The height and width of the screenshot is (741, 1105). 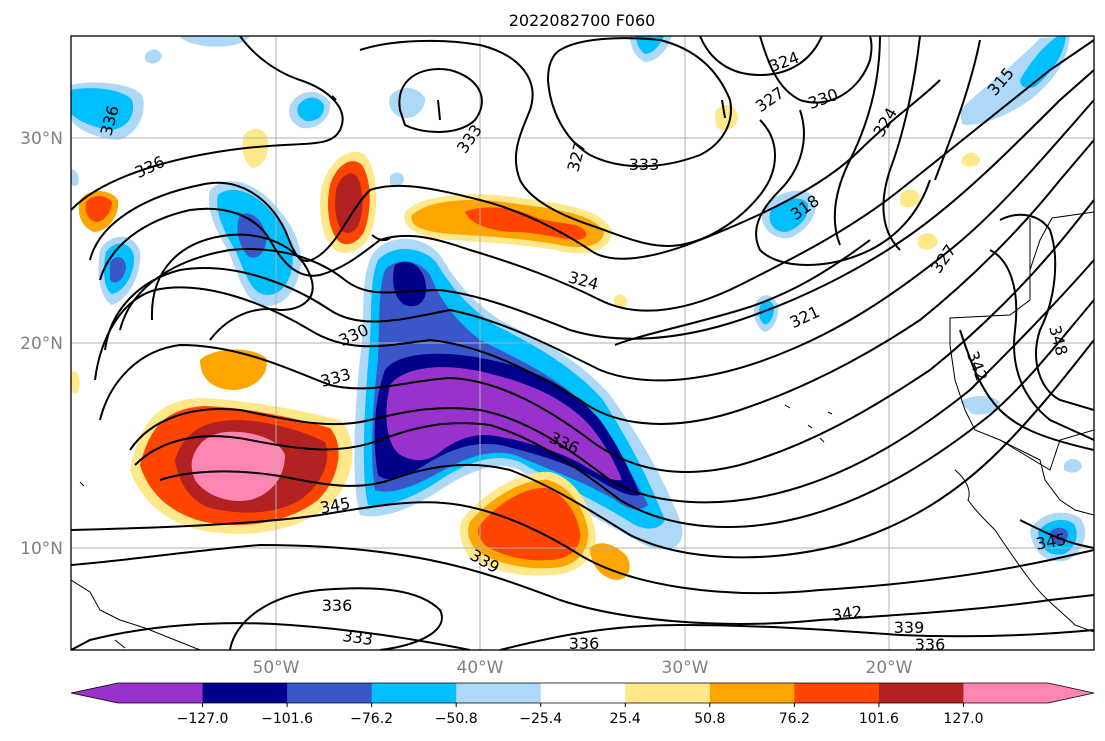 What do you see at coordinates (1073, 465) in the screenshot?
I see `negative-blob-12w-14n` at bounding box center [1073, 465].